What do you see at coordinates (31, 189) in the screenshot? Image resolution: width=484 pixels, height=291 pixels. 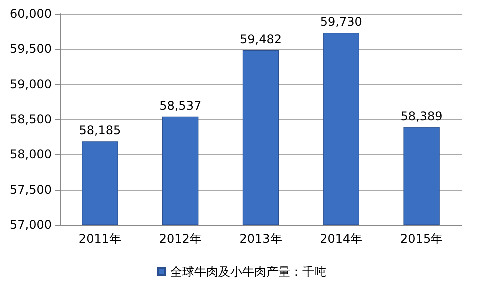 I see `y-tick-label: 57,500` at bounding box center [31, 189].